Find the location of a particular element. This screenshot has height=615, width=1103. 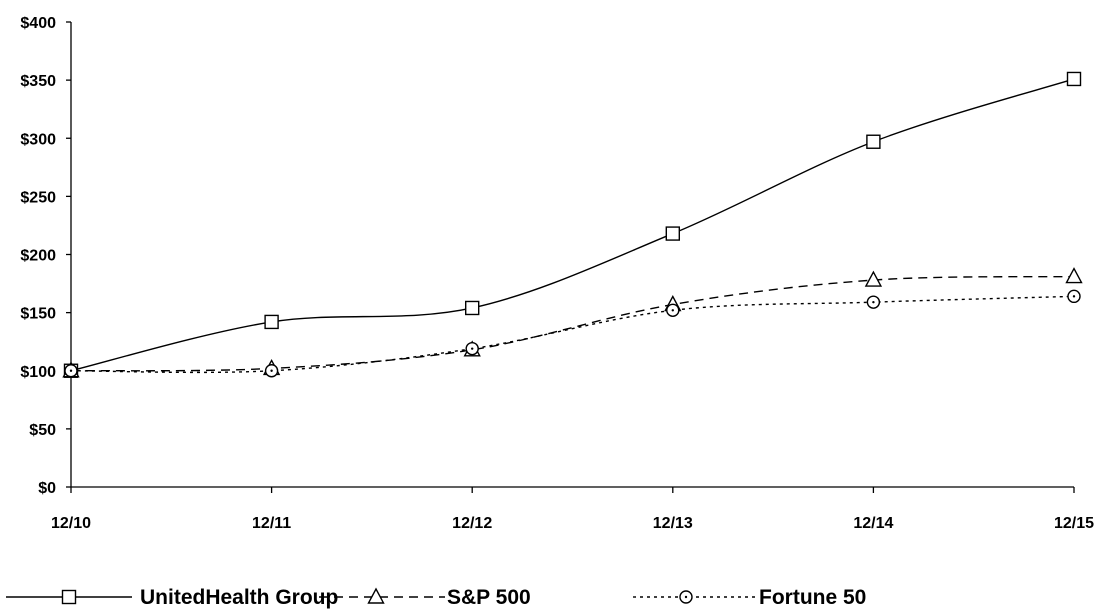

legend-item-unitedhealth-group: UnitedHealth Group is located at coordinates (172, 597).